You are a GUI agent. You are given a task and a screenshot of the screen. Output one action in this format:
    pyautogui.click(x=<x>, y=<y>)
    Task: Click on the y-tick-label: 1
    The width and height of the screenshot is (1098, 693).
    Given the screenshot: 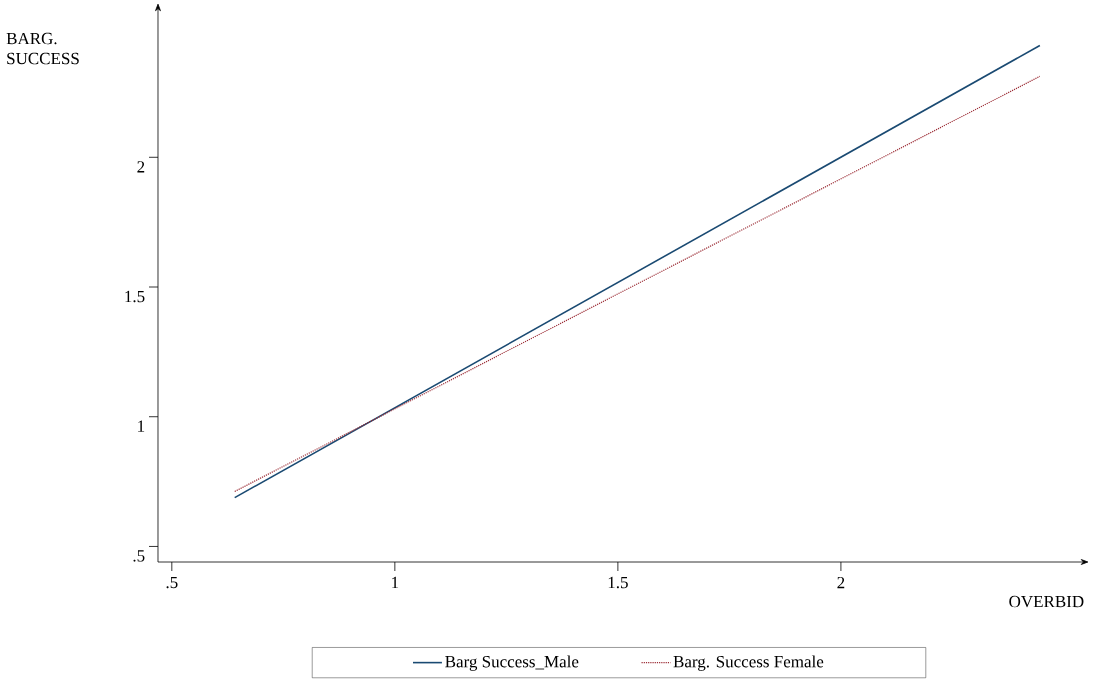 What is the action you would take?
    pyautogui.click(x=141, y=426)
    